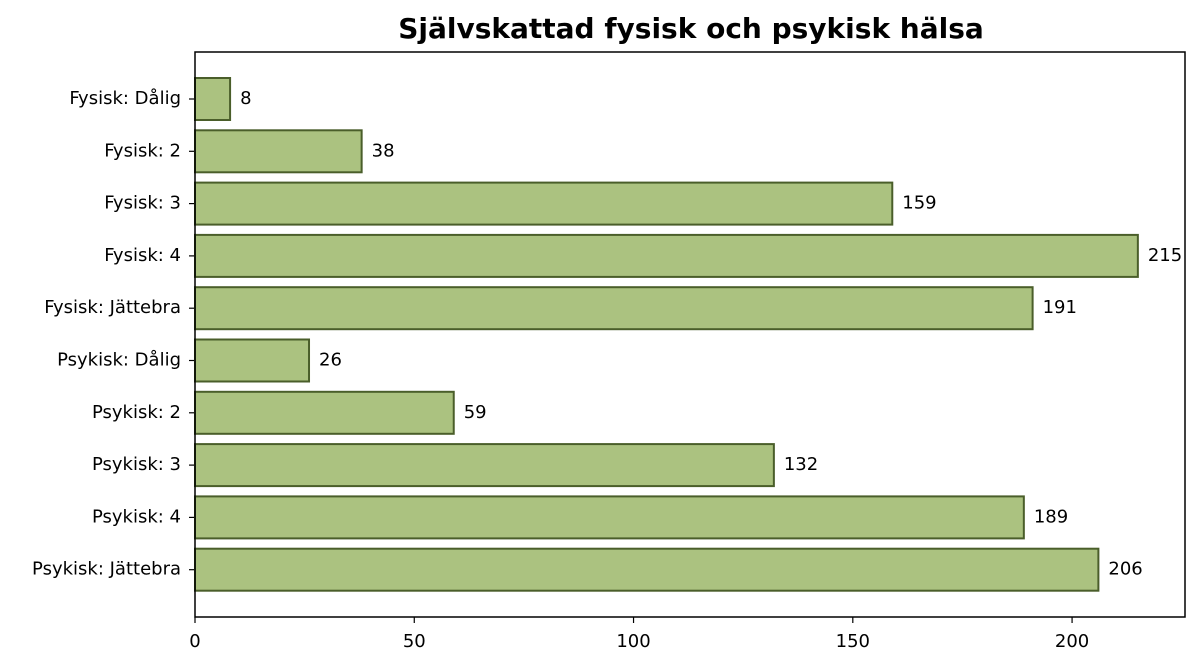  I want to click on value-label: 8, so click(245, 98).